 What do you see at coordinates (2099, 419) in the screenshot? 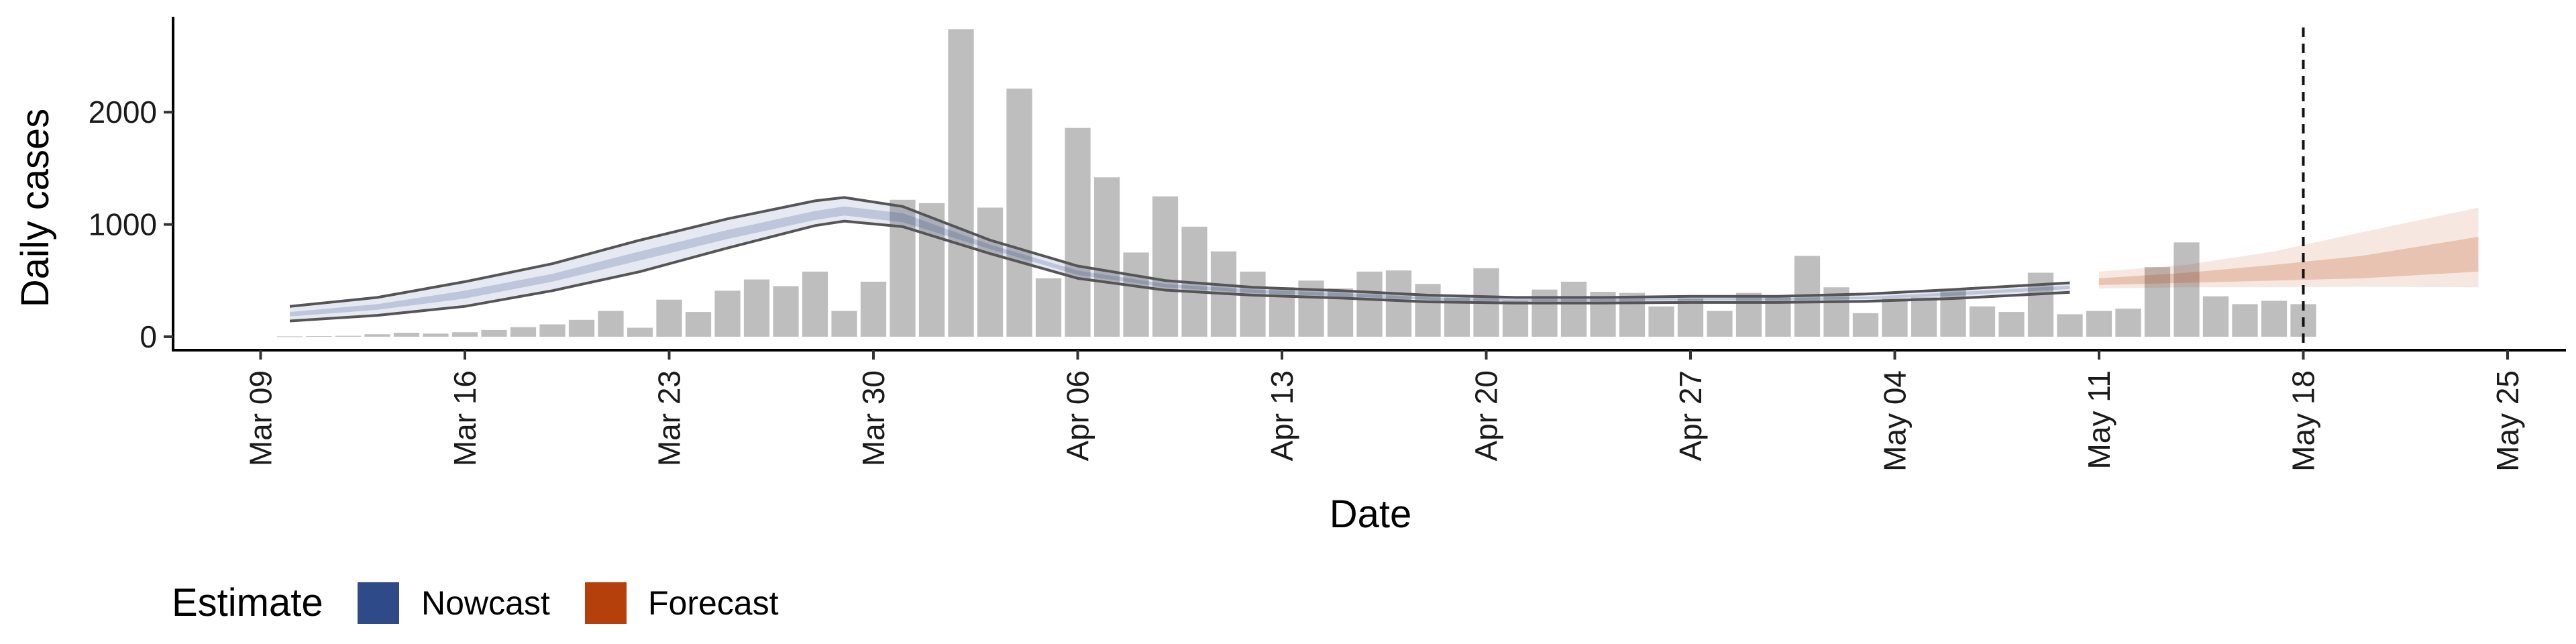
I see `x-tick-label: May 11` at bounding box center [2099, 419].